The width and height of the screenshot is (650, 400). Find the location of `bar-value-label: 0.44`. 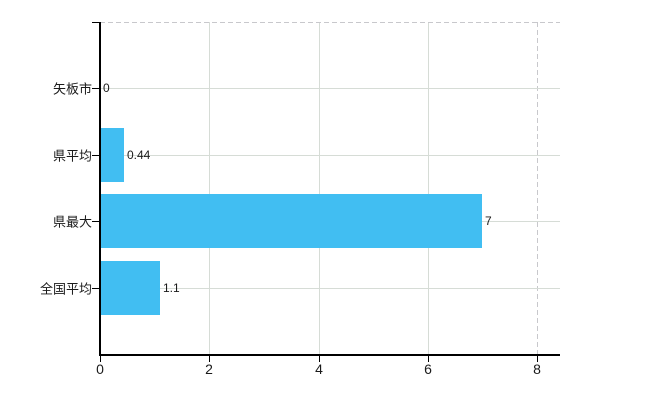

bar-value-label: 0.44 is located at coordinates (139, 155).